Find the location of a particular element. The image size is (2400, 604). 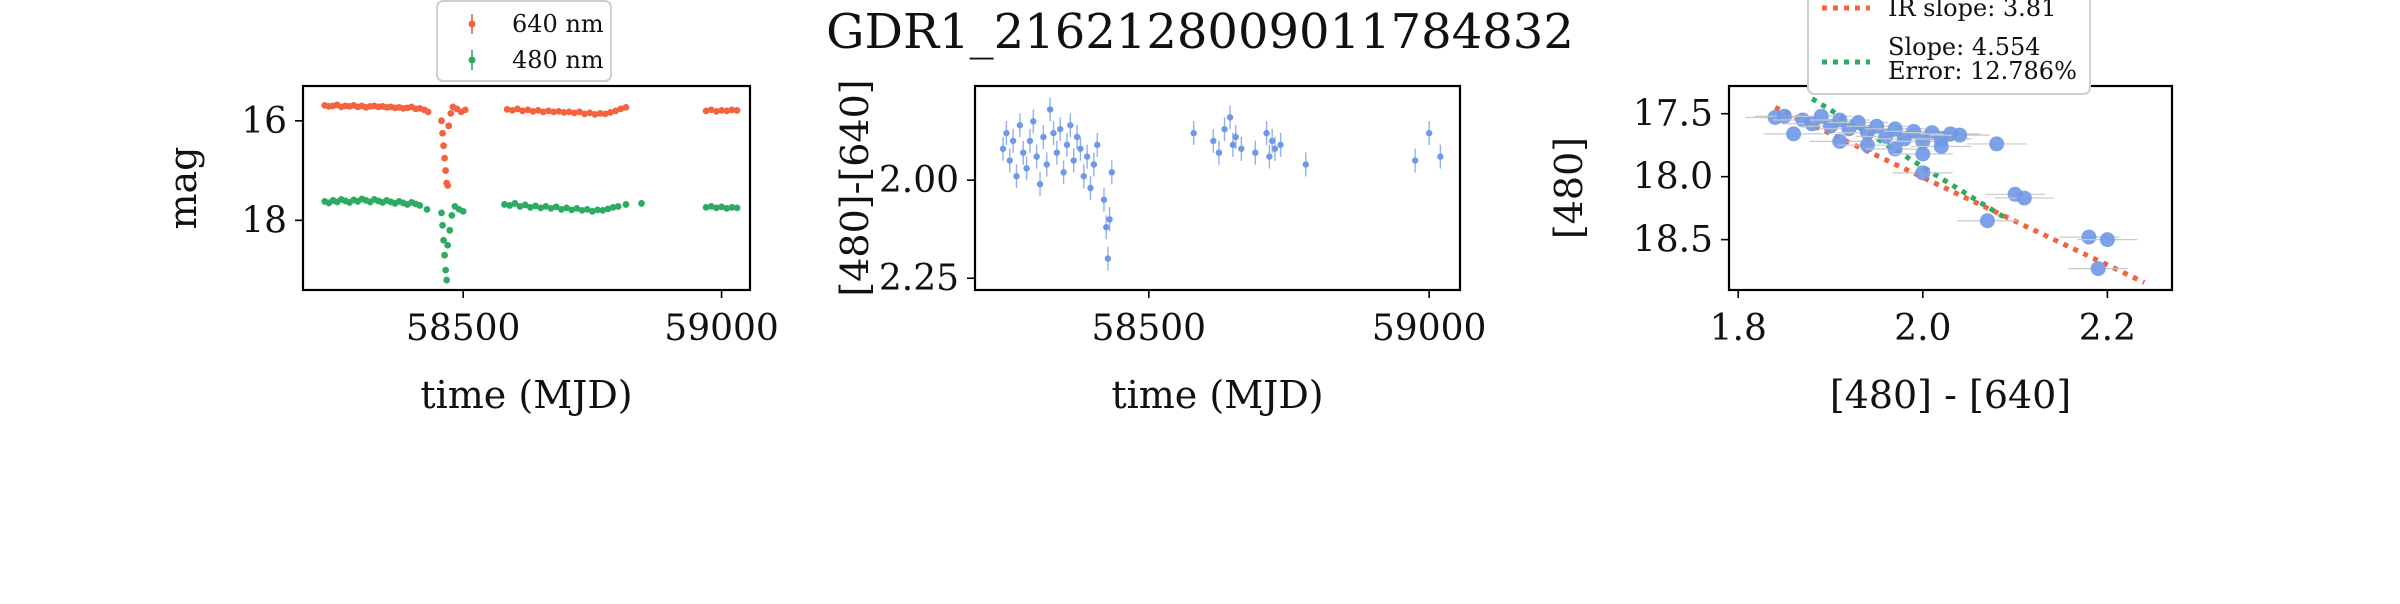

y-tick-label: 2.25 is located at coordinates (919, 278).